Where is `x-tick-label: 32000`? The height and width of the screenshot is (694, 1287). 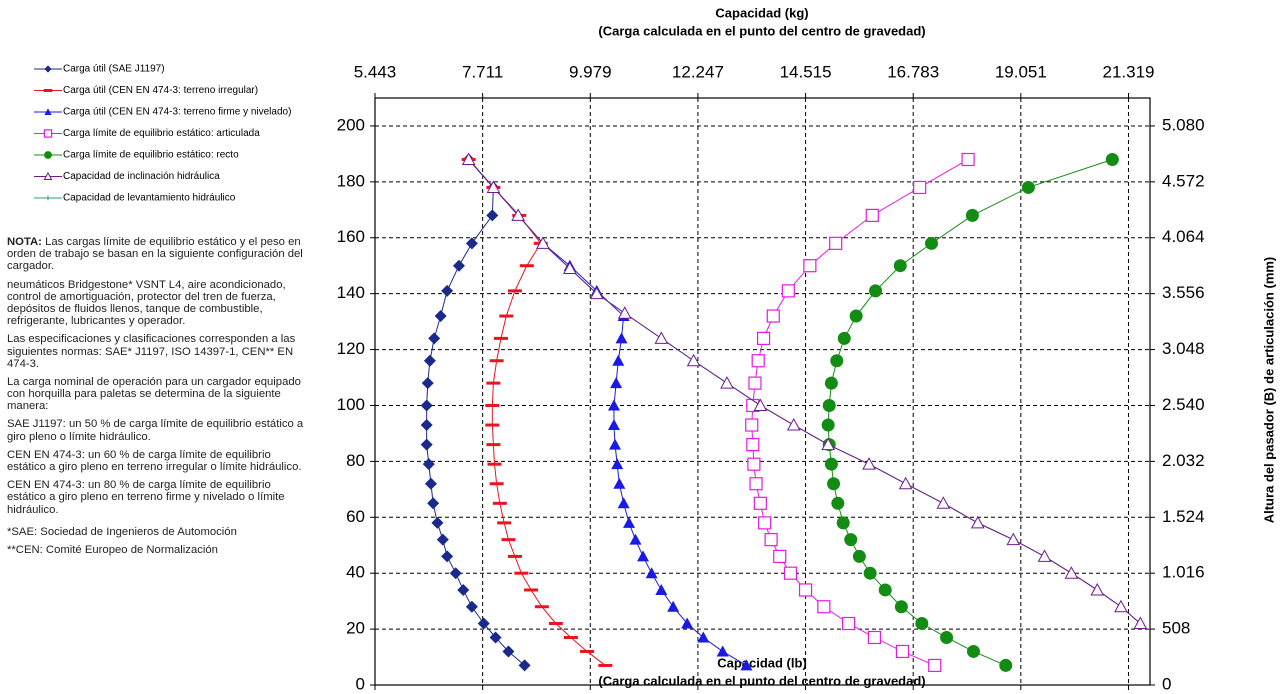 x-tick-label: 32000 is located at coordinates (805, 692).